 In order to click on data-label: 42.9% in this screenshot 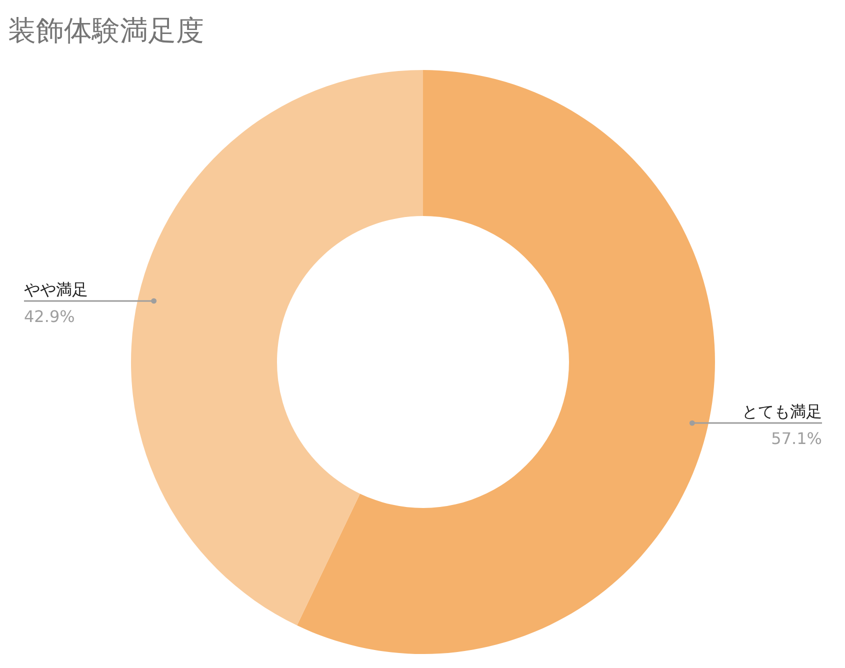, I will do `click(49, 316)`.